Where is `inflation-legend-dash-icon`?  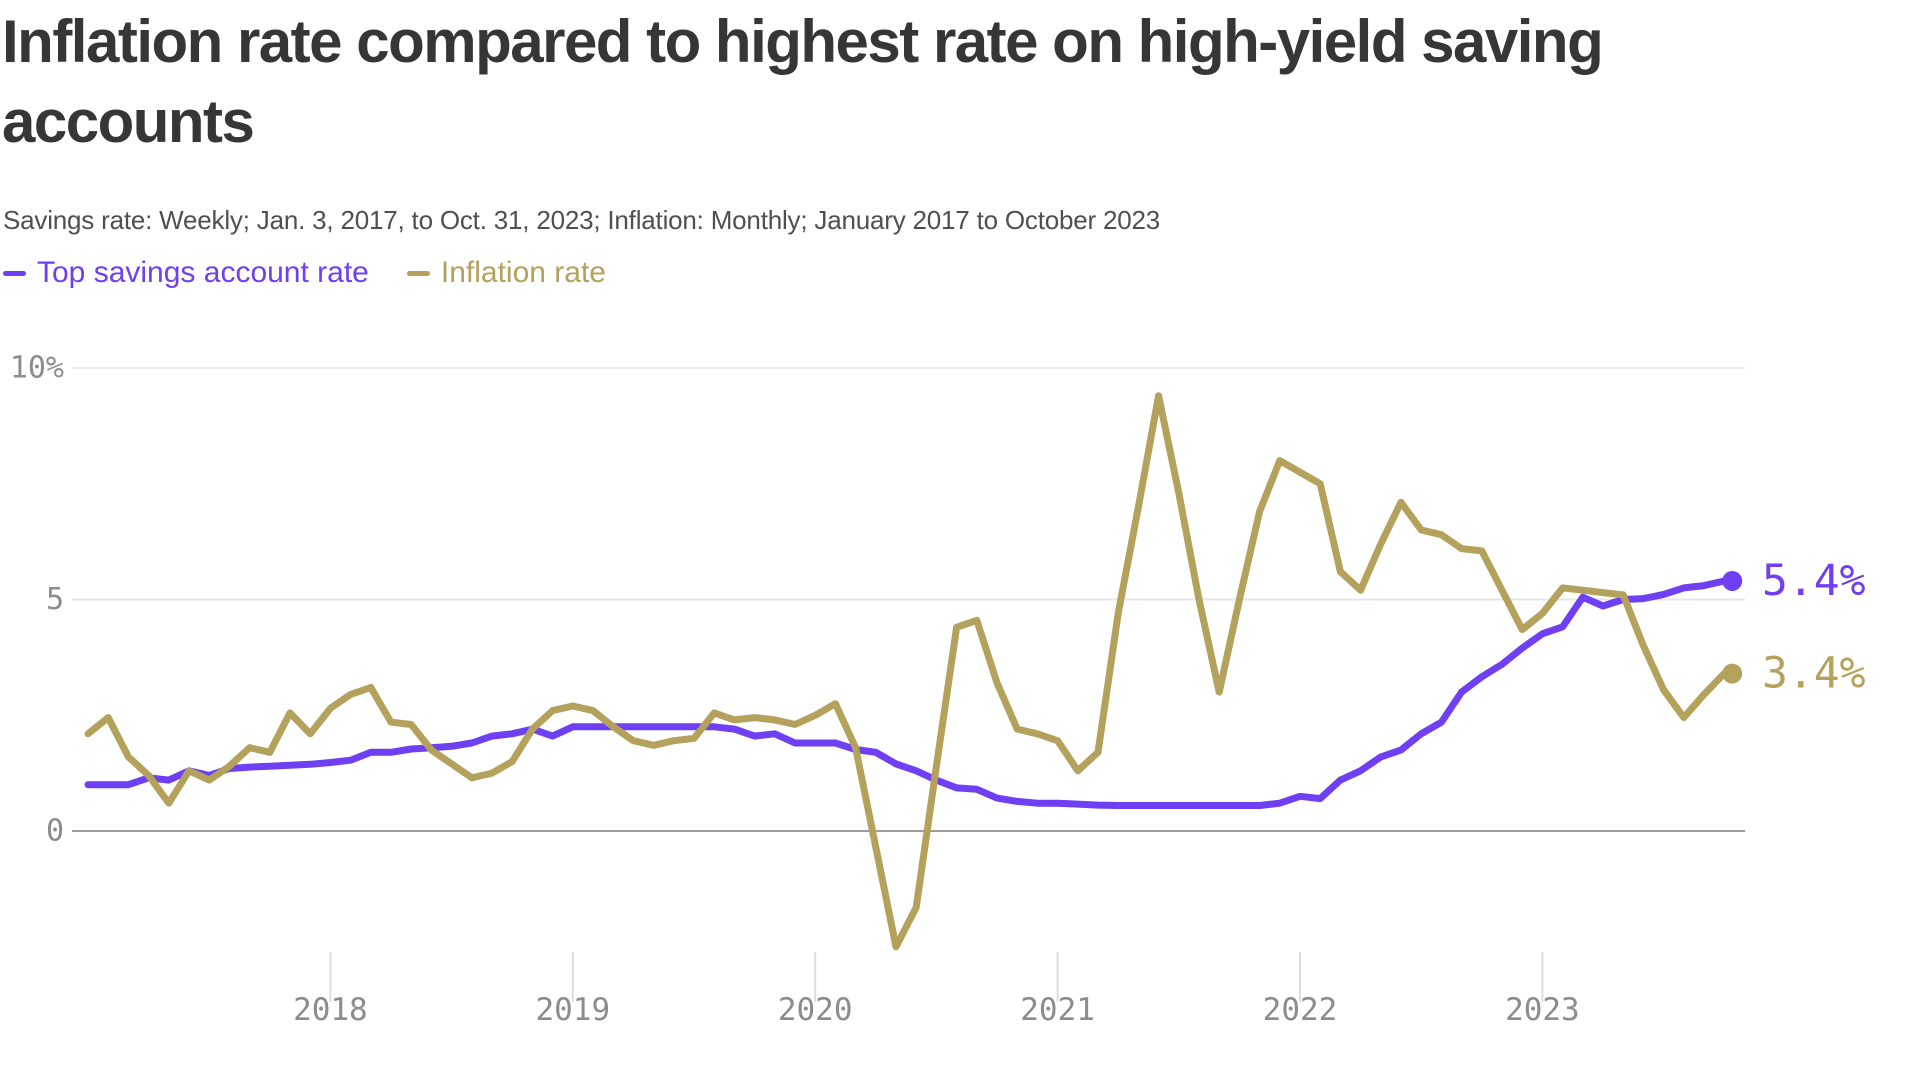 inflation-legend-dash-icon is located at coordinates (418, 273).